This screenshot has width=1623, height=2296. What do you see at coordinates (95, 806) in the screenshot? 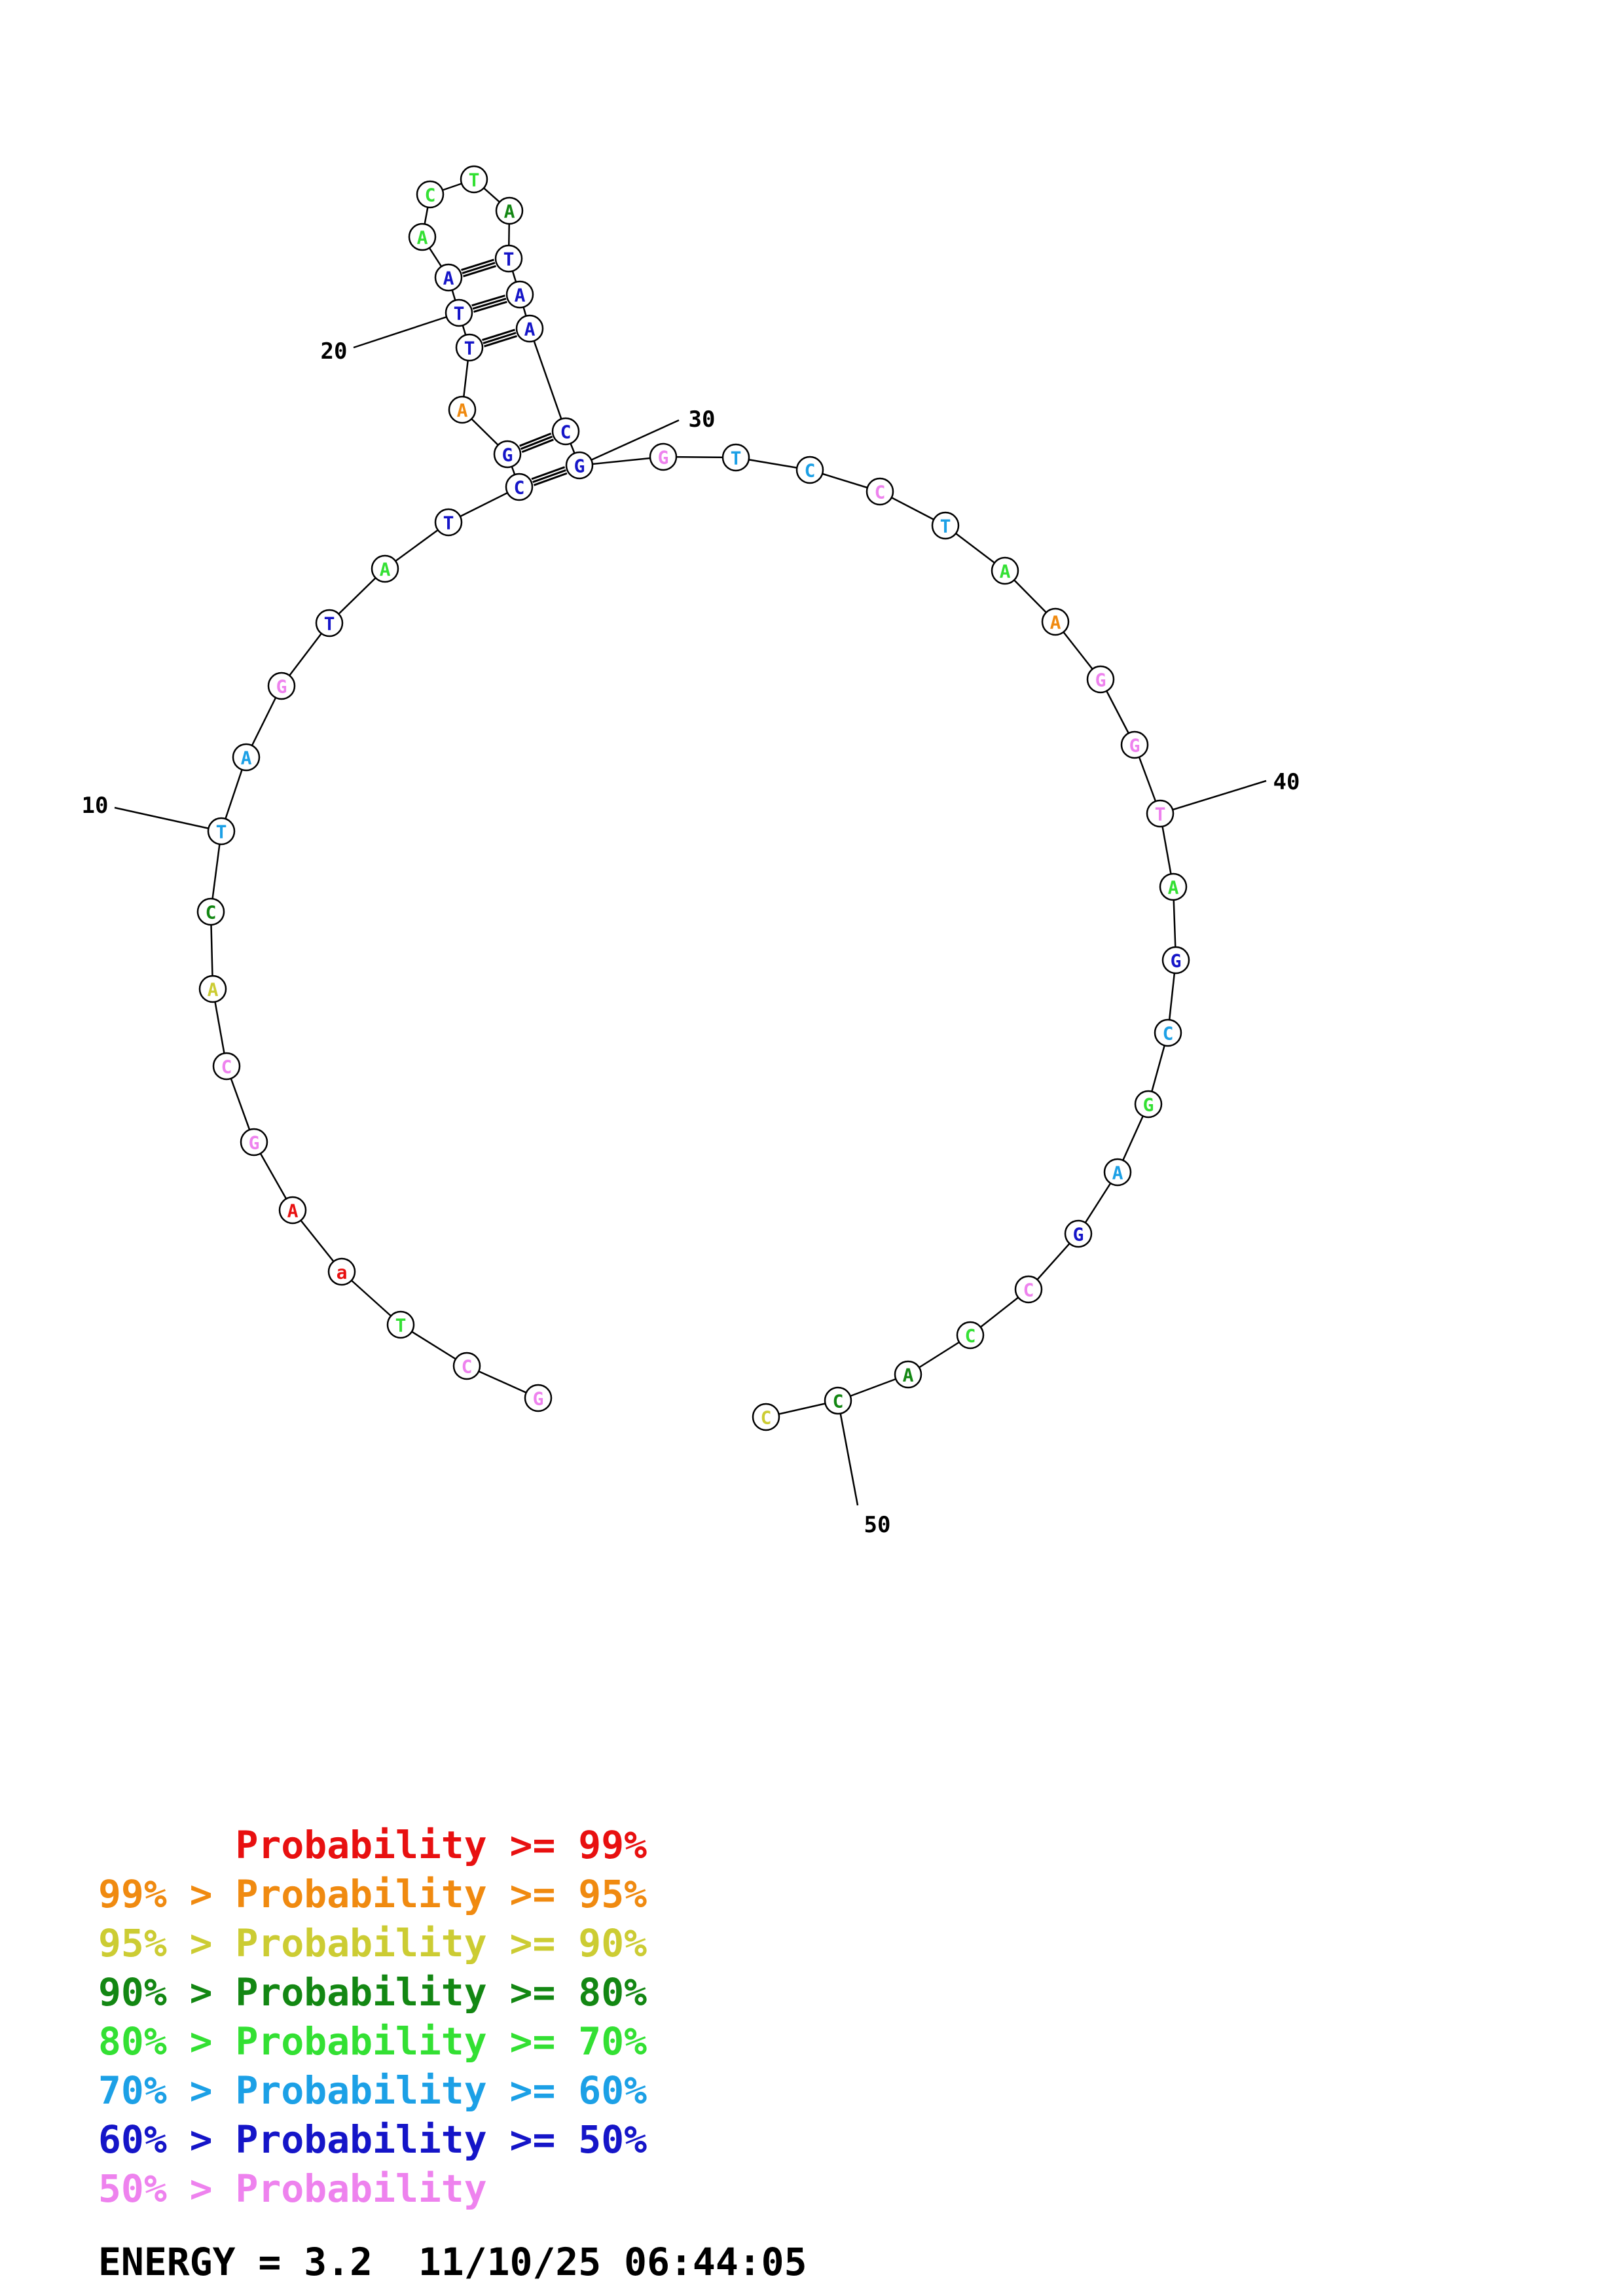
I see `tick-label: 10` at bounding box center [95, 806].